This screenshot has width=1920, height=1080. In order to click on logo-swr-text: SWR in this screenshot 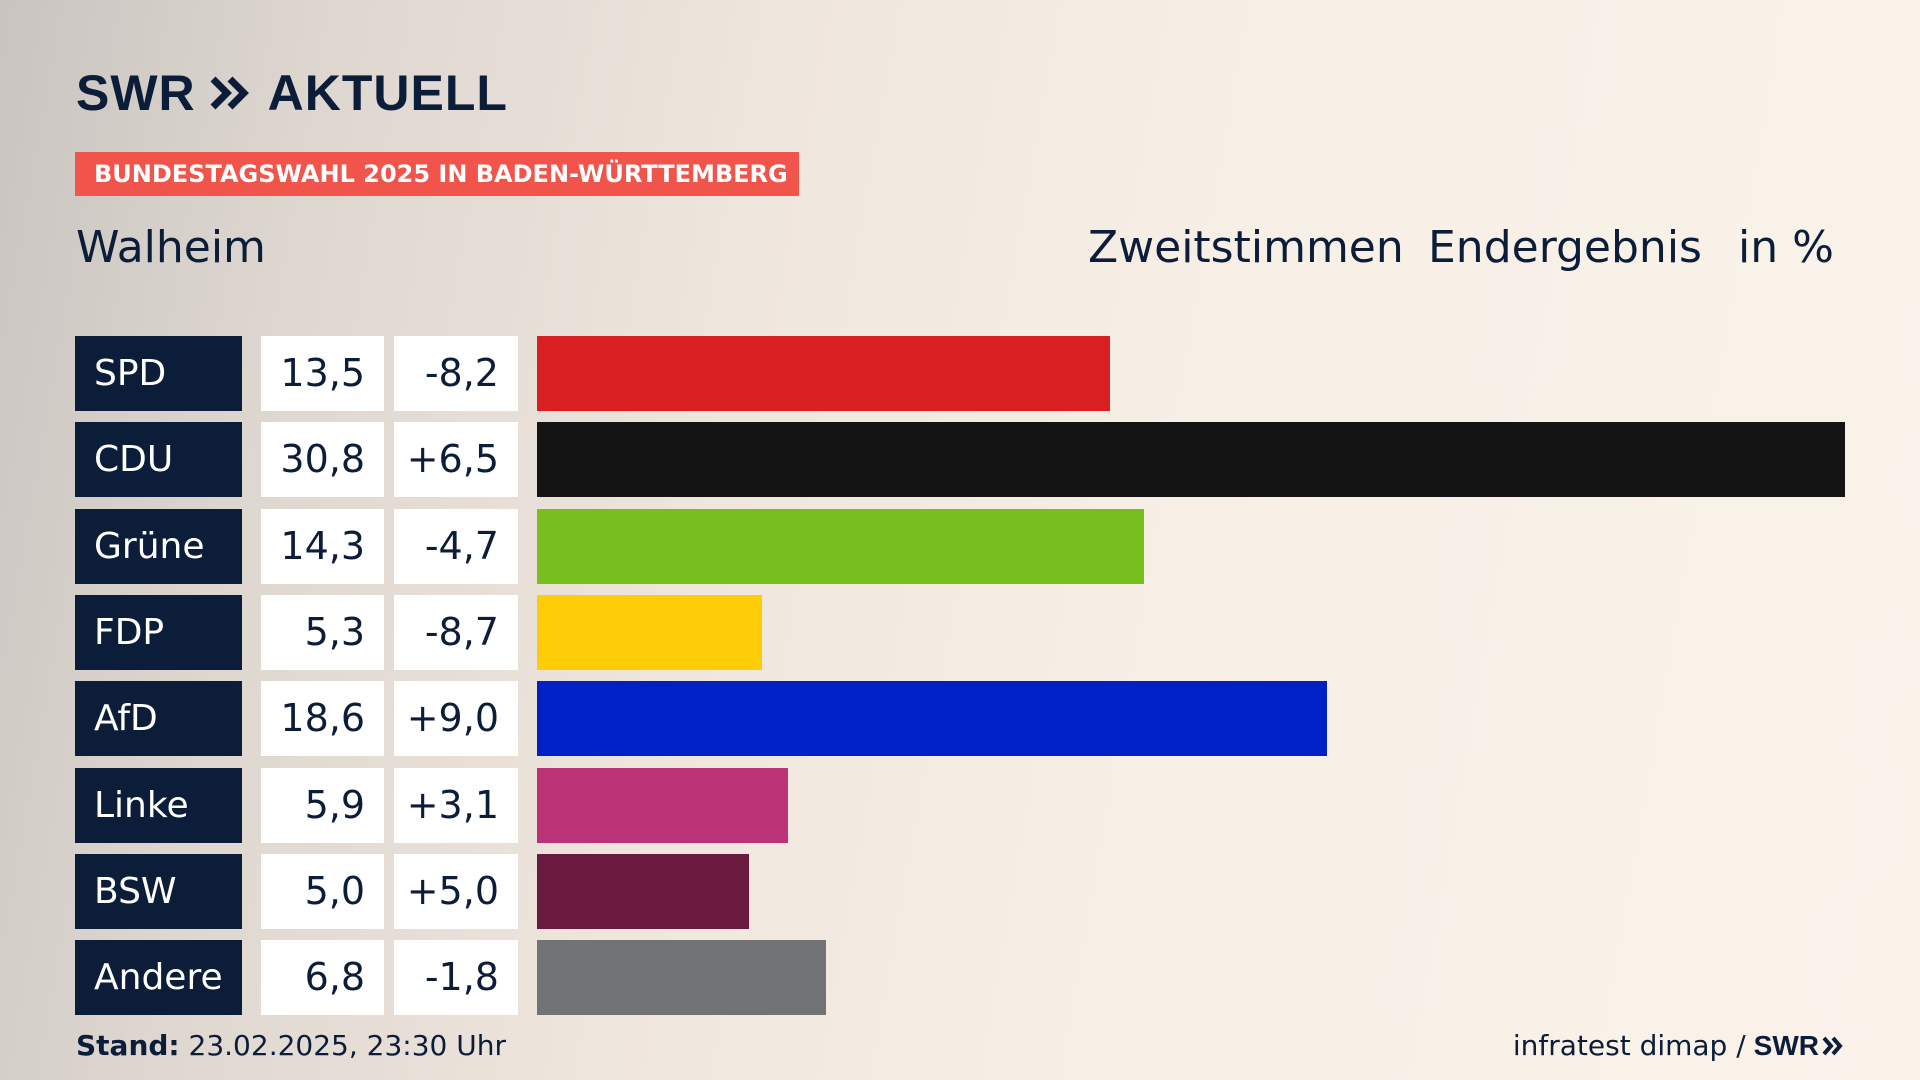, I will do `click(136, 93)`.